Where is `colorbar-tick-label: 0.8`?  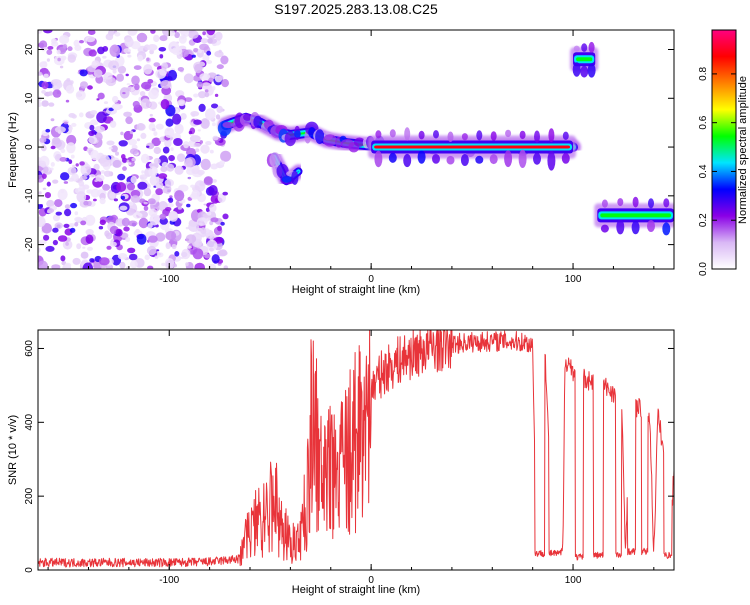
colorbar-tick-label: 0.8 is located at coordinates (703, 74).